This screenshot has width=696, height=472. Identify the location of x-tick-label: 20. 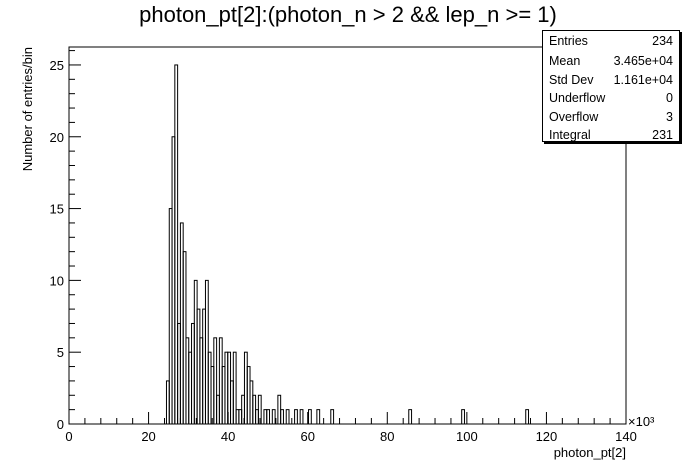
(148, 436).